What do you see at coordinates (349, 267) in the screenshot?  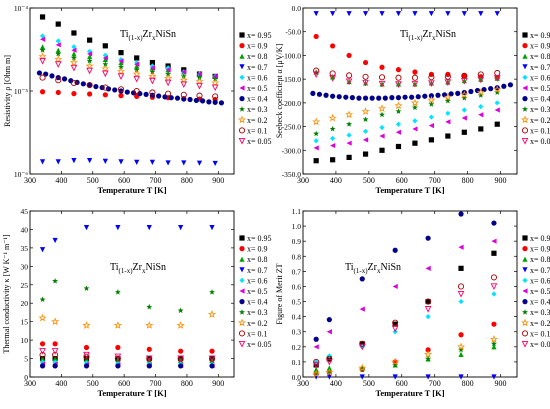 I see `title-part: Ti` at bounding box center [349, 267].